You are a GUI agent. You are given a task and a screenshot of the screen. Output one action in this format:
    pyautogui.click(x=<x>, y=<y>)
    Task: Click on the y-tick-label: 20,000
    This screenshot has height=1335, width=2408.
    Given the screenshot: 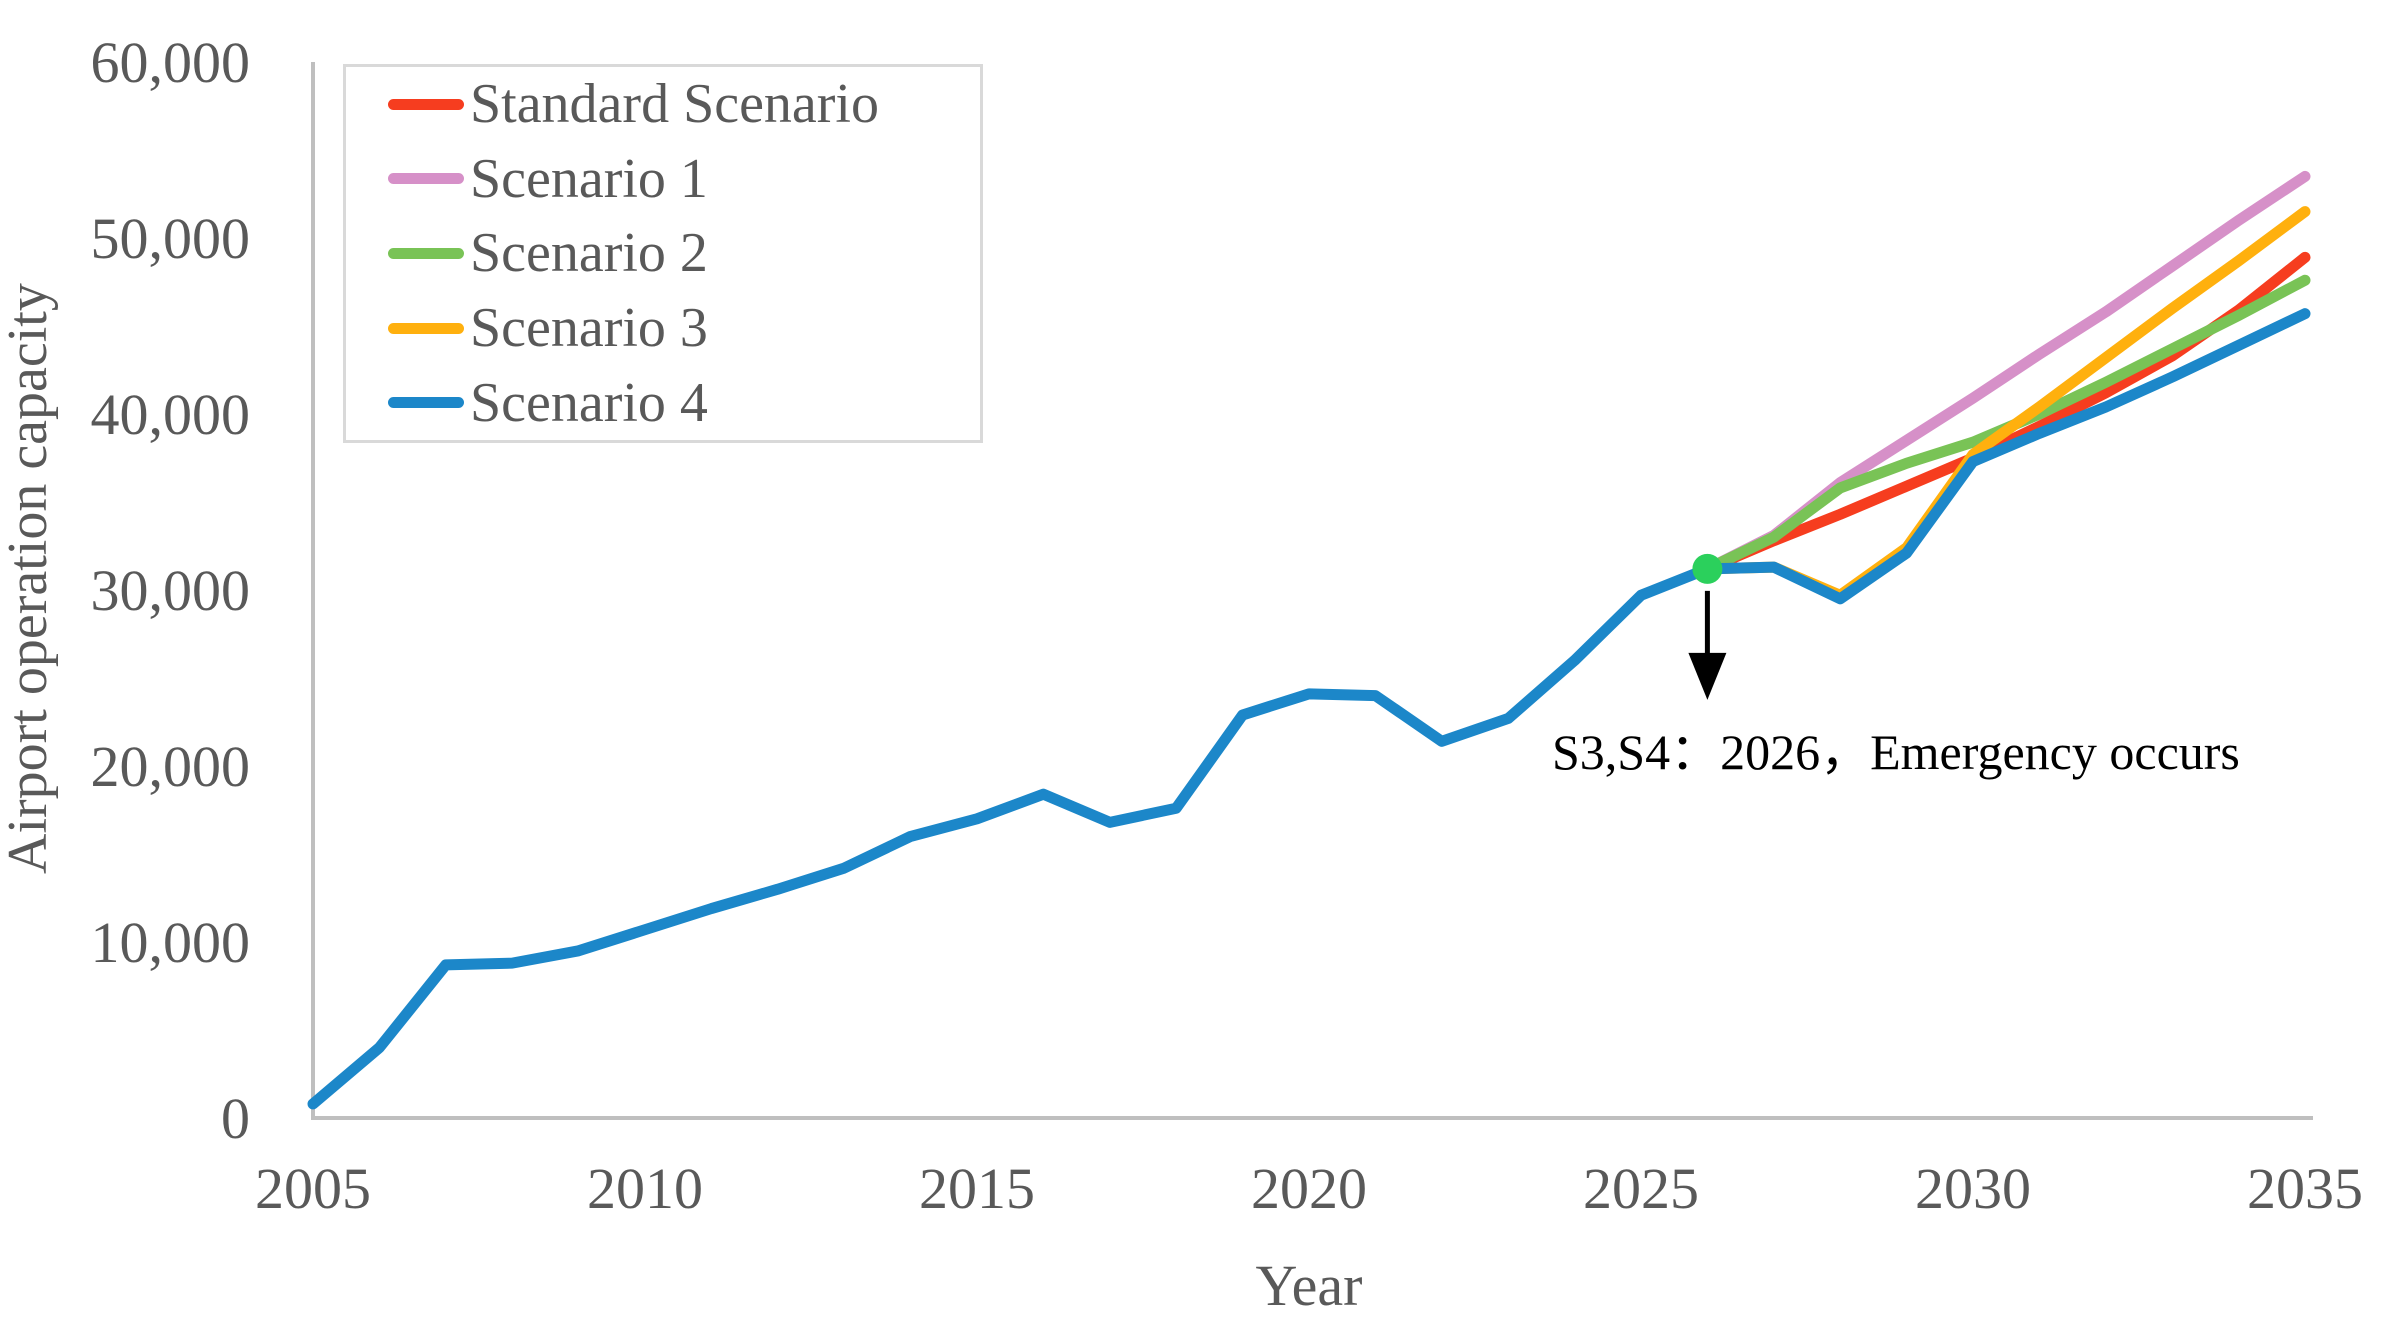 What is the action you would take?
    pyautogui.click(x=171, y=766)
    